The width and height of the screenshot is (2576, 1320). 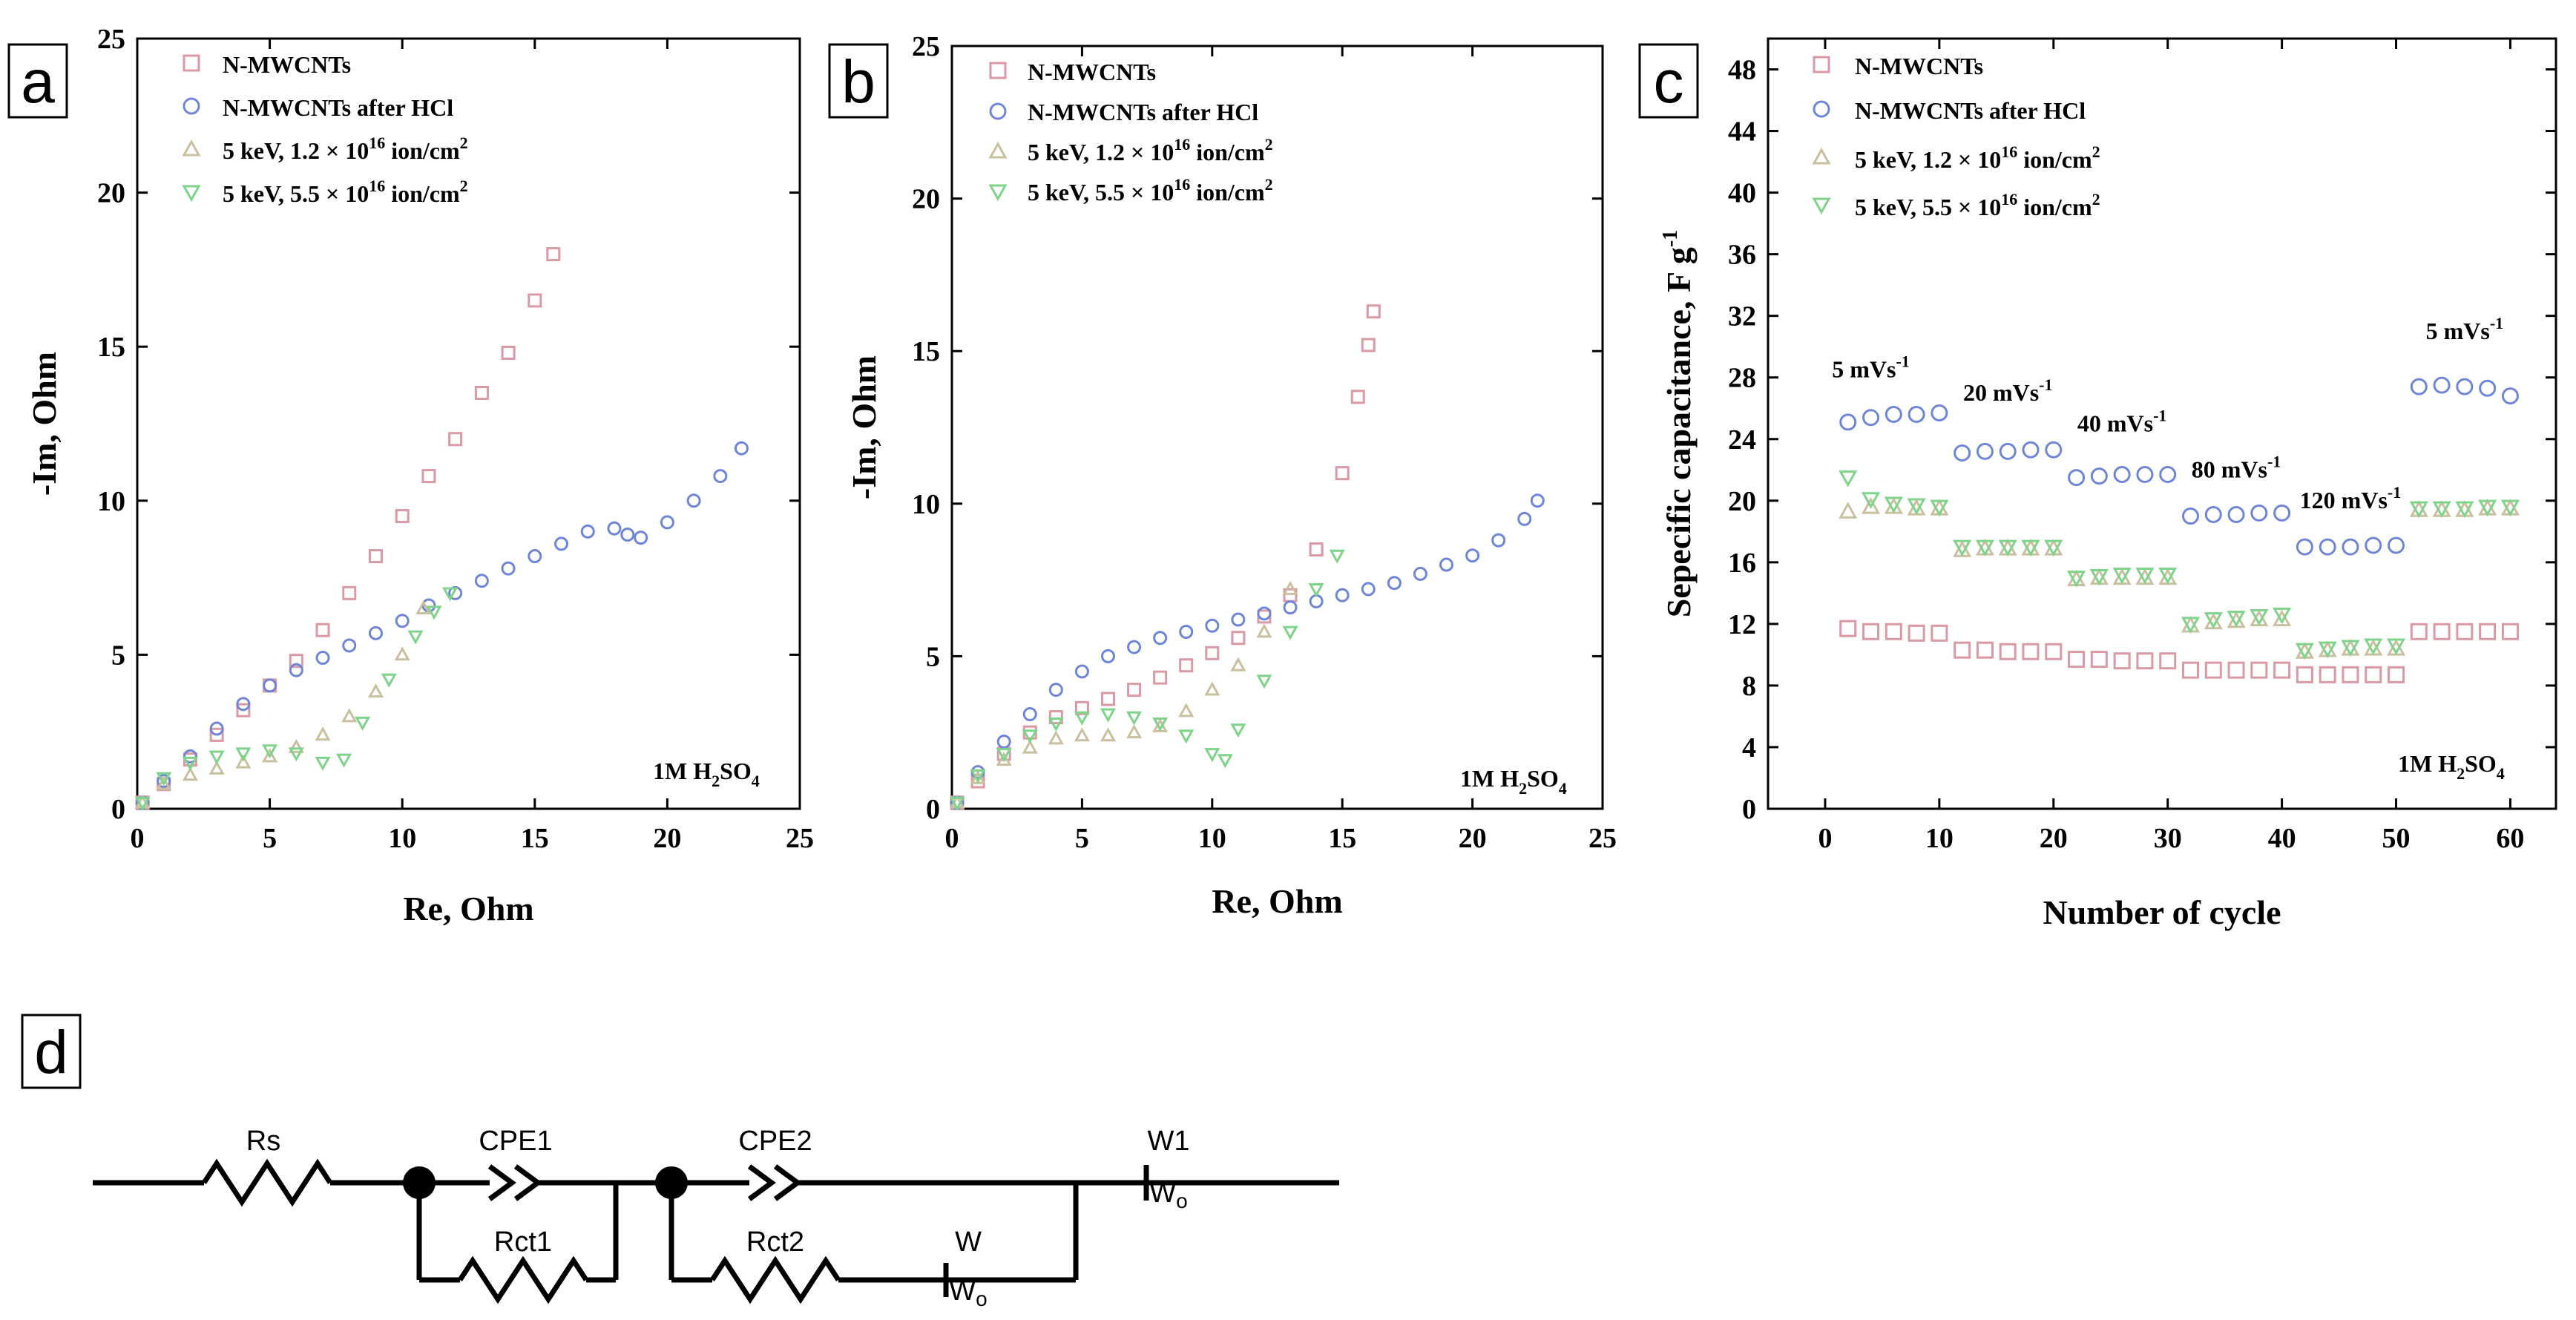 I want to click on rate-label: 80 mVs-1, so click(x=2236, y=468).